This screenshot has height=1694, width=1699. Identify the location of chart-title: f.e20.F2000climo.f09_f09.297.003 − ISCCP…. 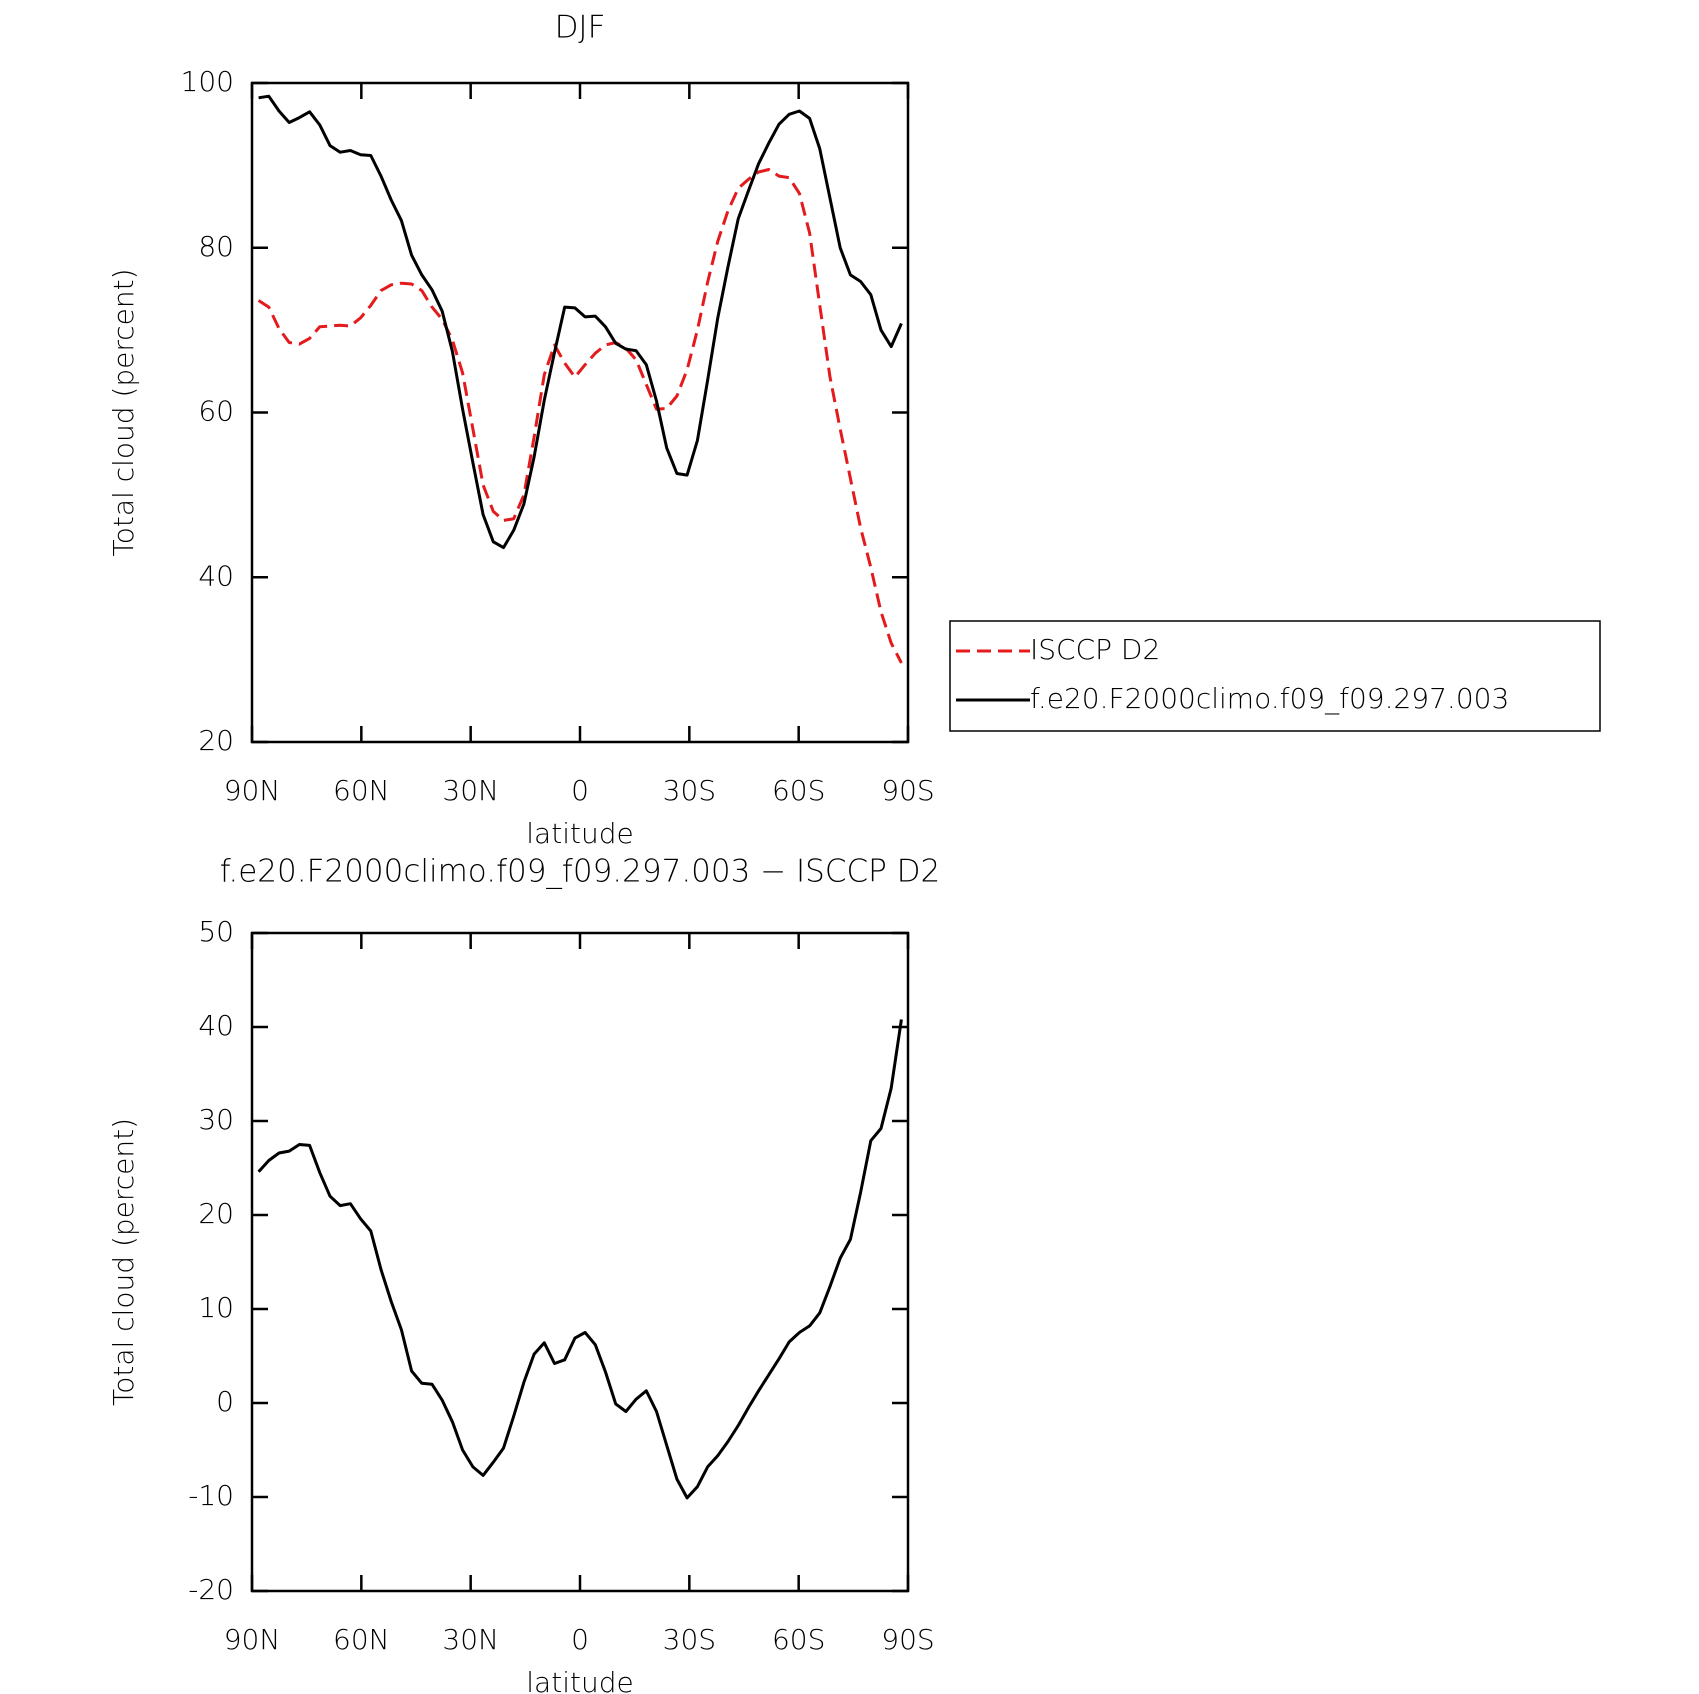
(580, 872).